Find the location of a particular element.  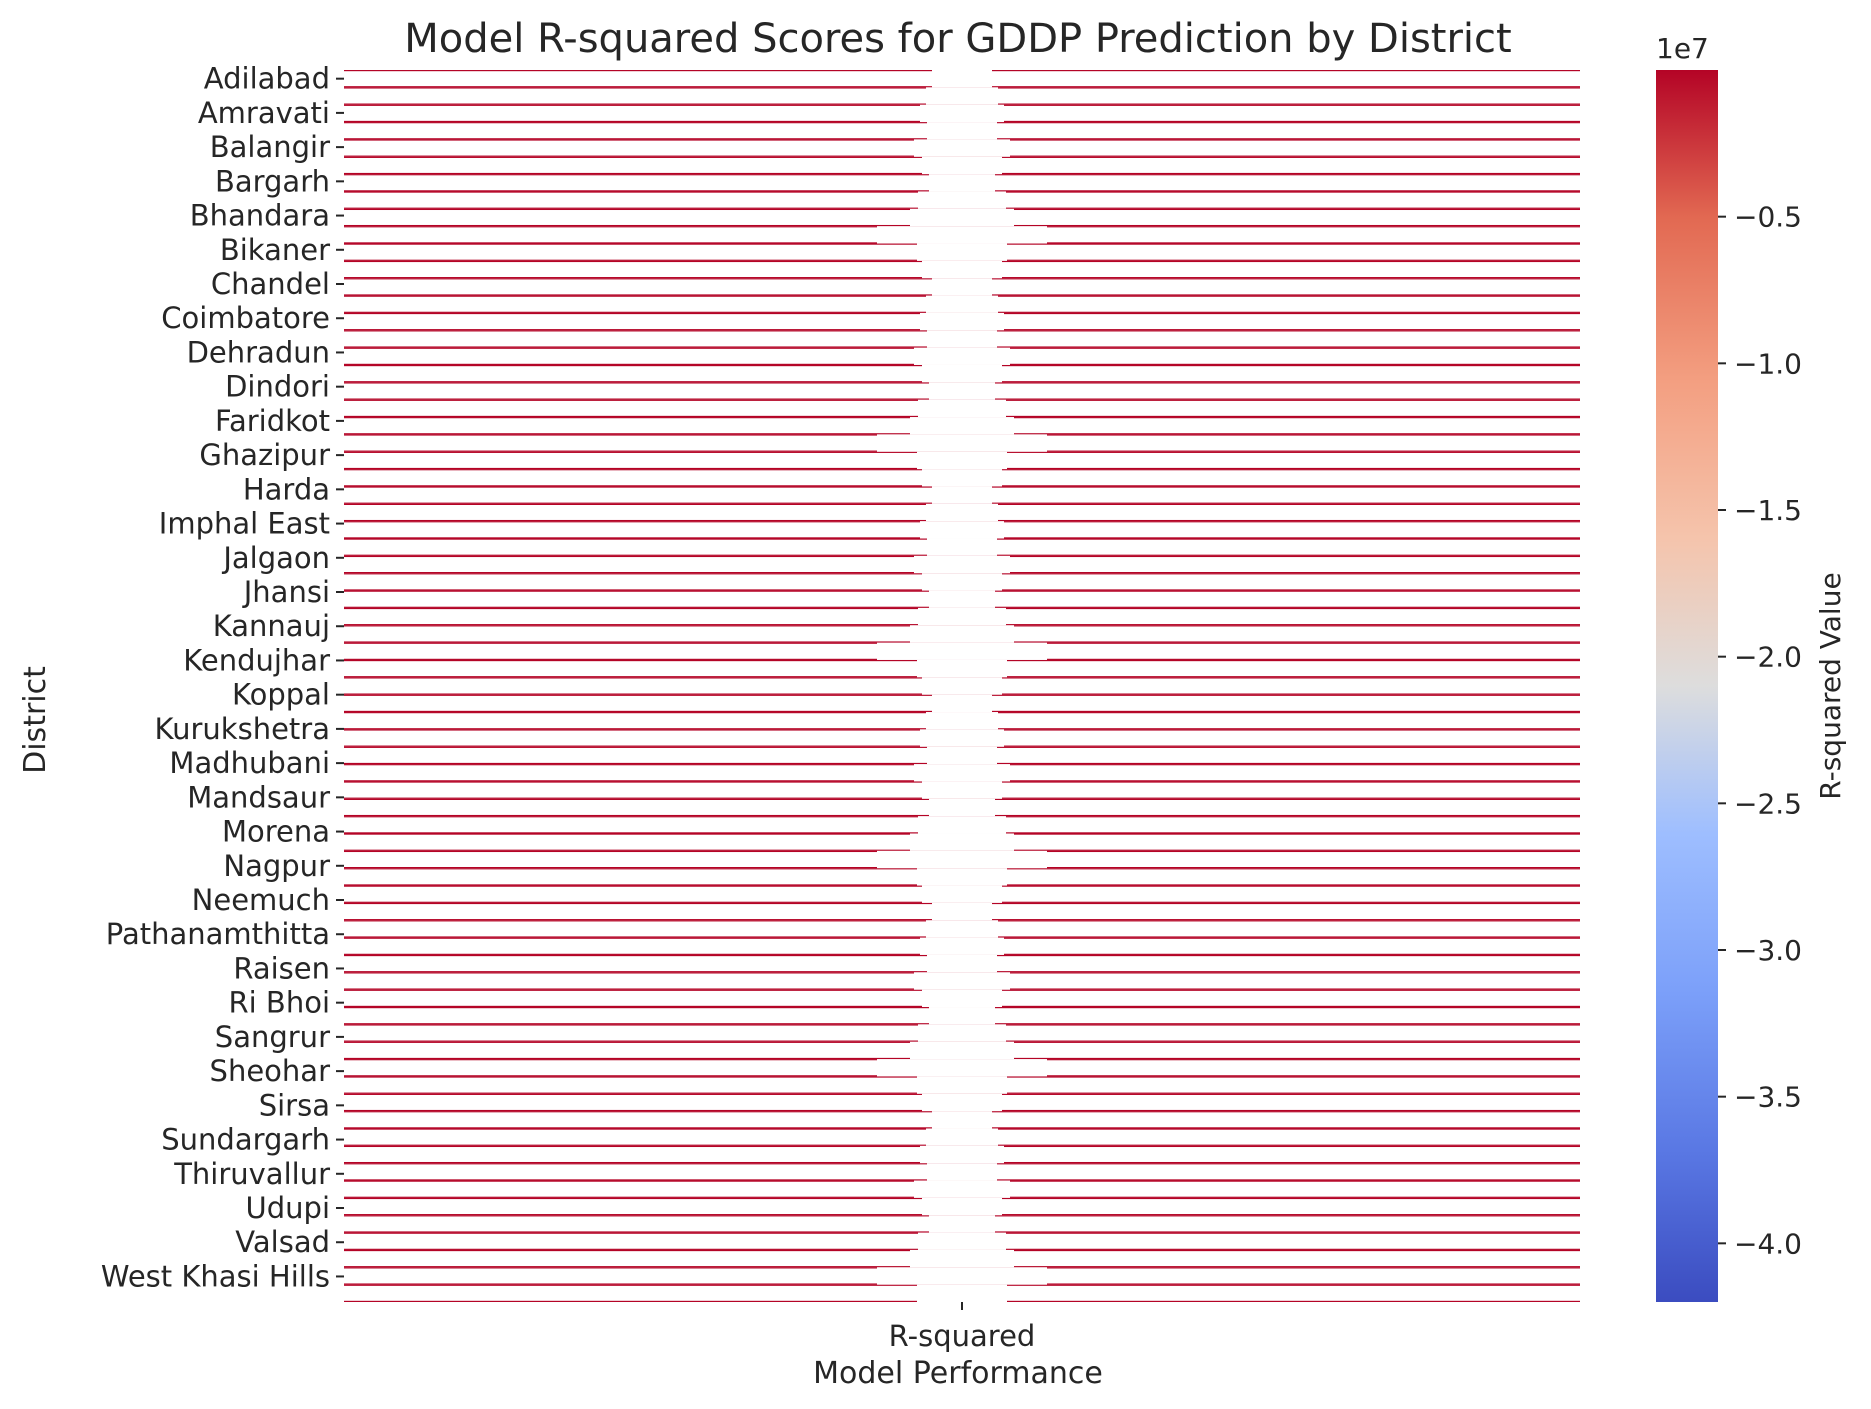

colorbar-label: R-squared Value is located at coordinates (1830, 685).